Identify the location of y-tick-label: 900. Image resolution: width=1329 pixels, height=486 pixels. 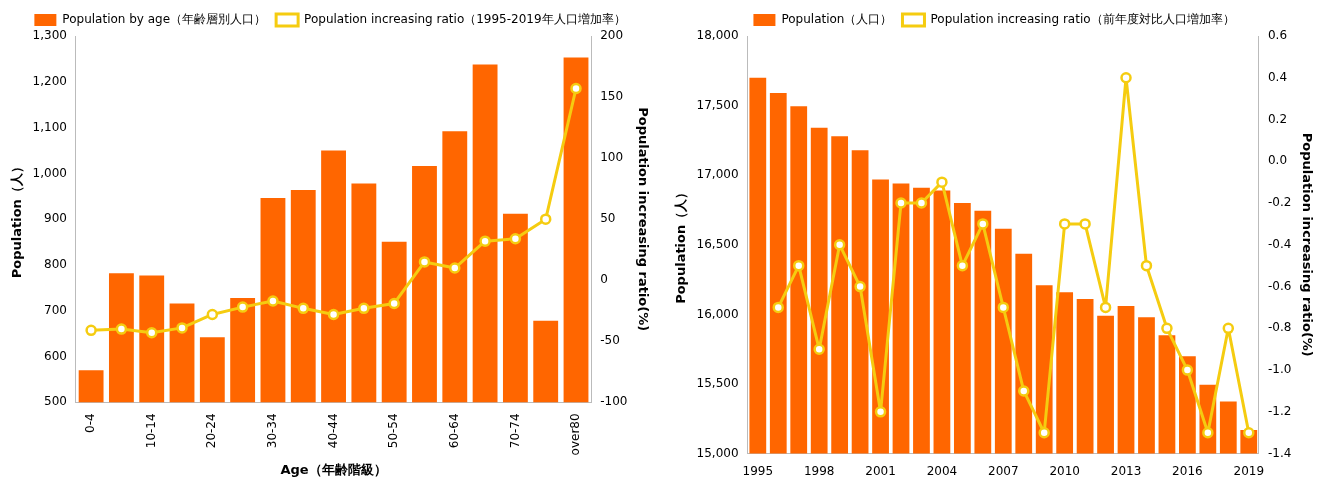
(55, 218).